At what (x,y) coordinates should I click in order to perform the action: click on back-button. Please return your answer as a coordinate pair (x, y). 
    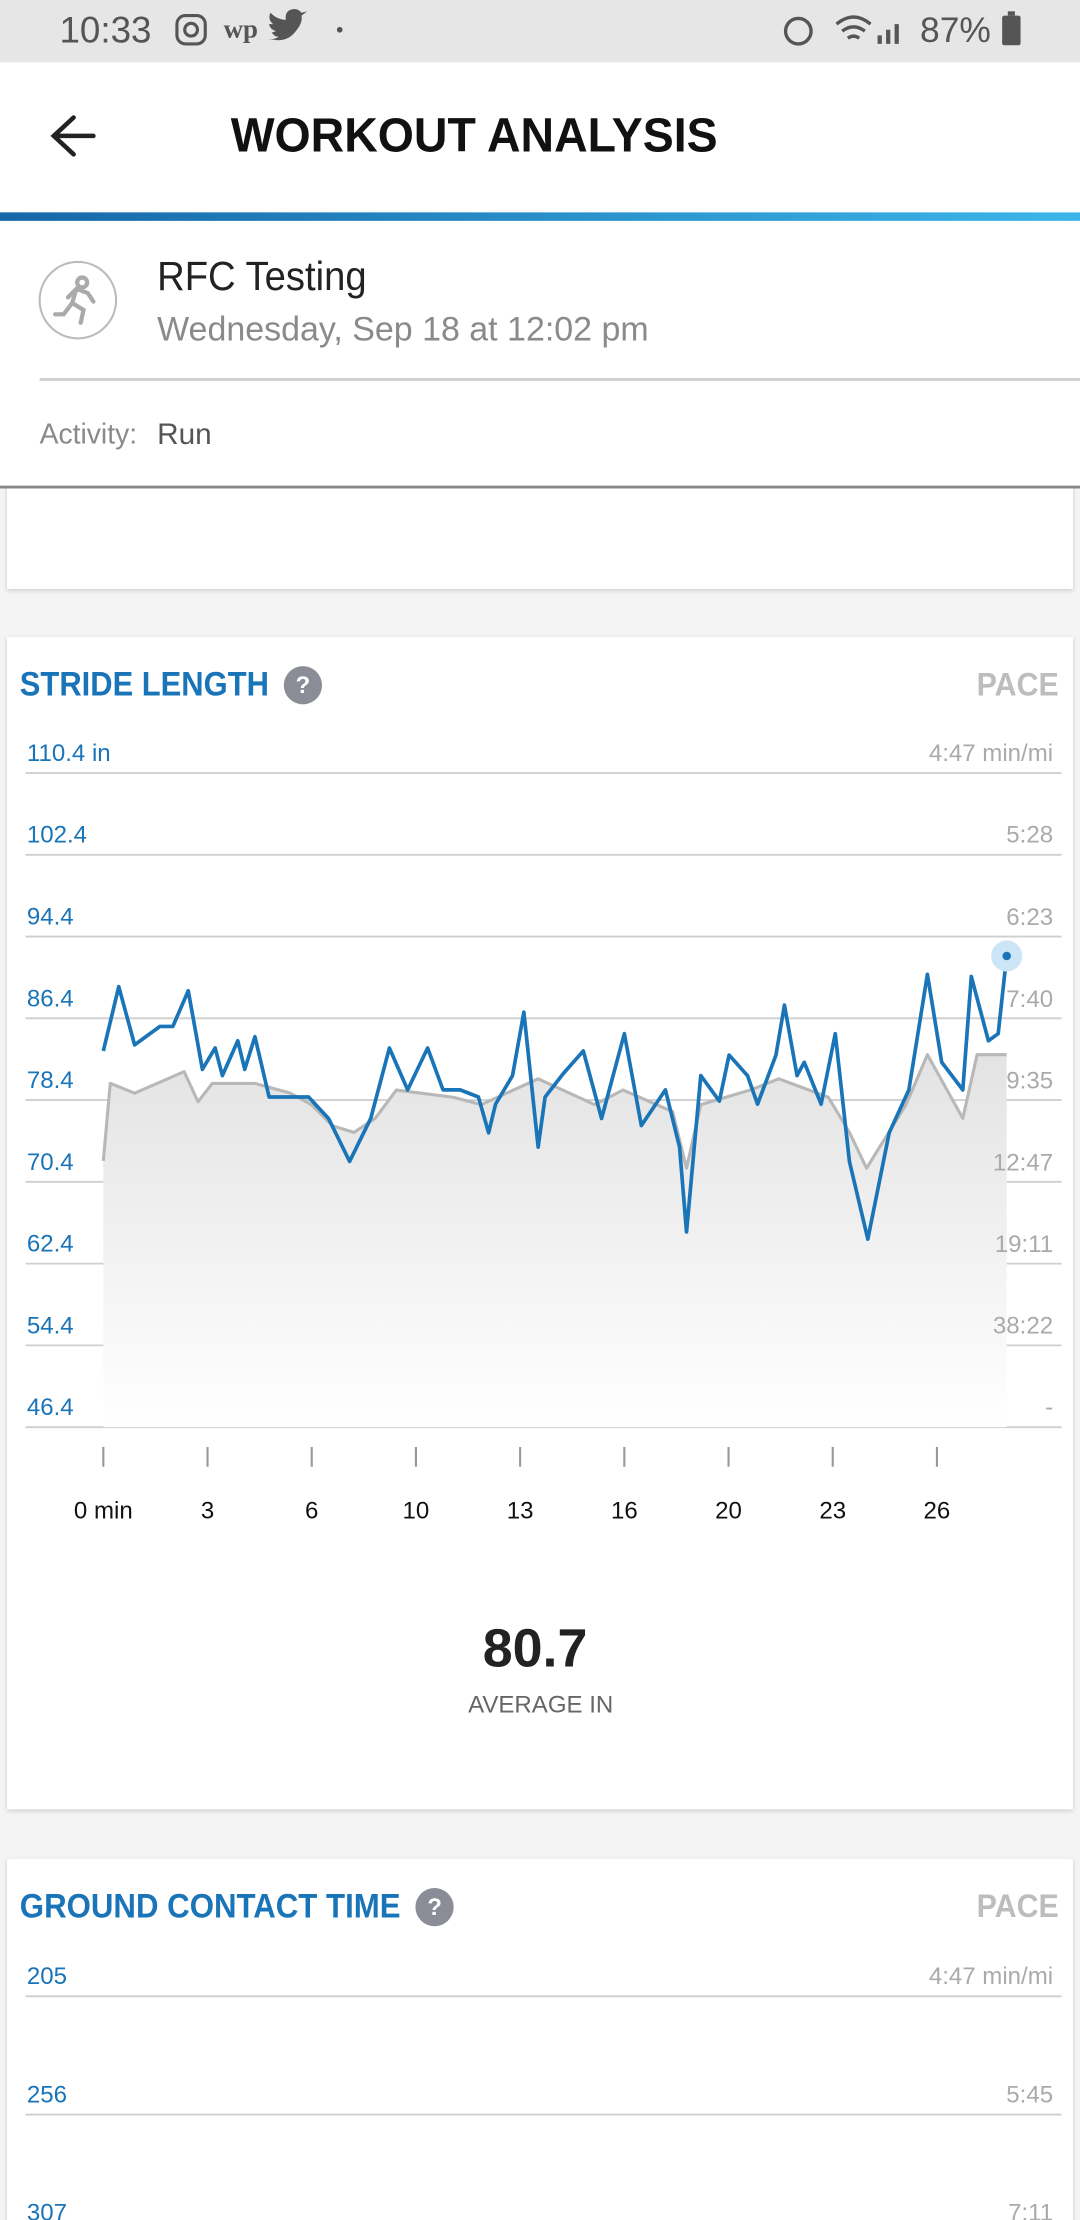
    Looking at the image, I should click on (73, 136).